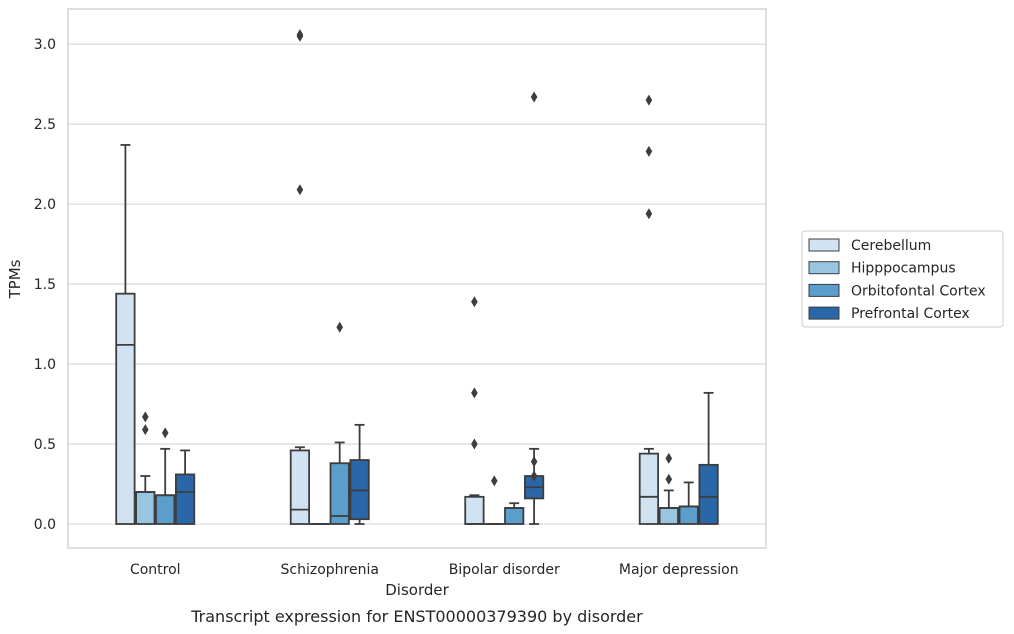 The height and width of the screenshot is (634, 1014). I want to click on y-tick-label: 1.5, so click(45, 285).